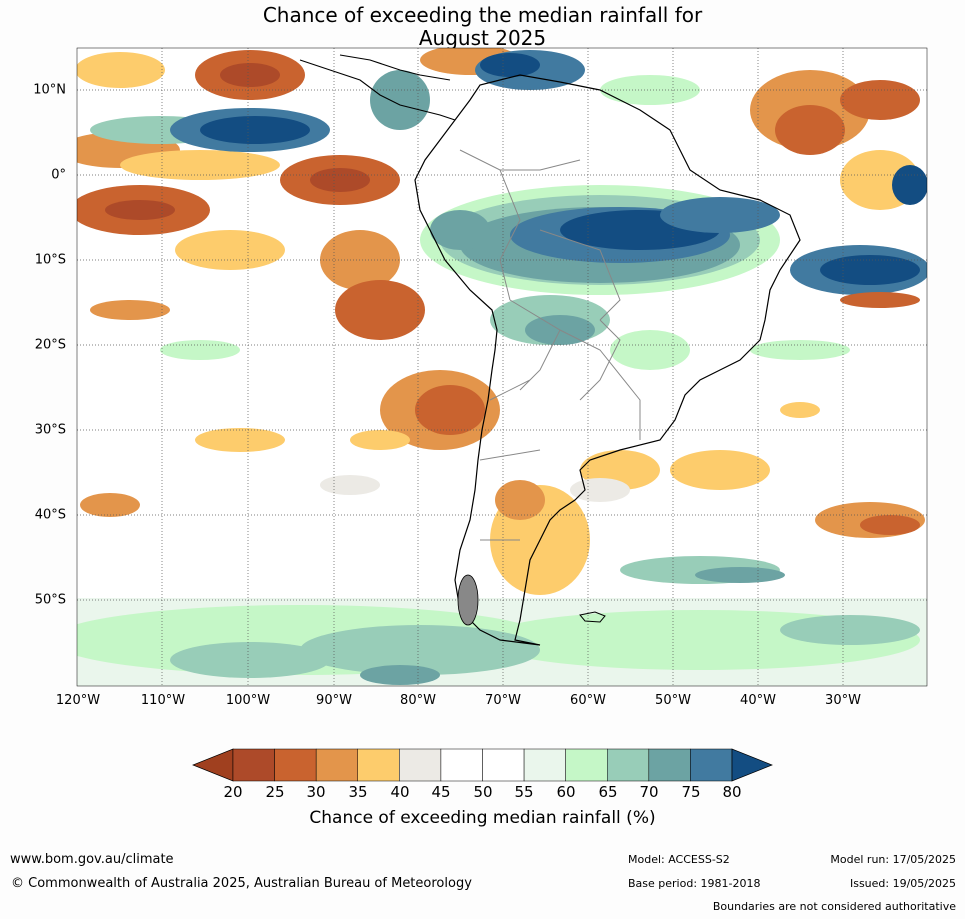 Image resolution: width=965 pixels, height=919 pixels. Describe the element at coordinates (400, 792) in the screenshot. I see `colorbar-tick-label: 40` at that location.